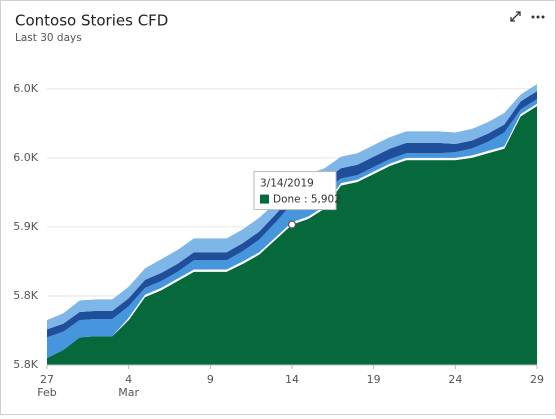 The height and width of the screenshot is (419, 556). I want to click on tooltip-label: Done : 5,902, so click(307, 200).